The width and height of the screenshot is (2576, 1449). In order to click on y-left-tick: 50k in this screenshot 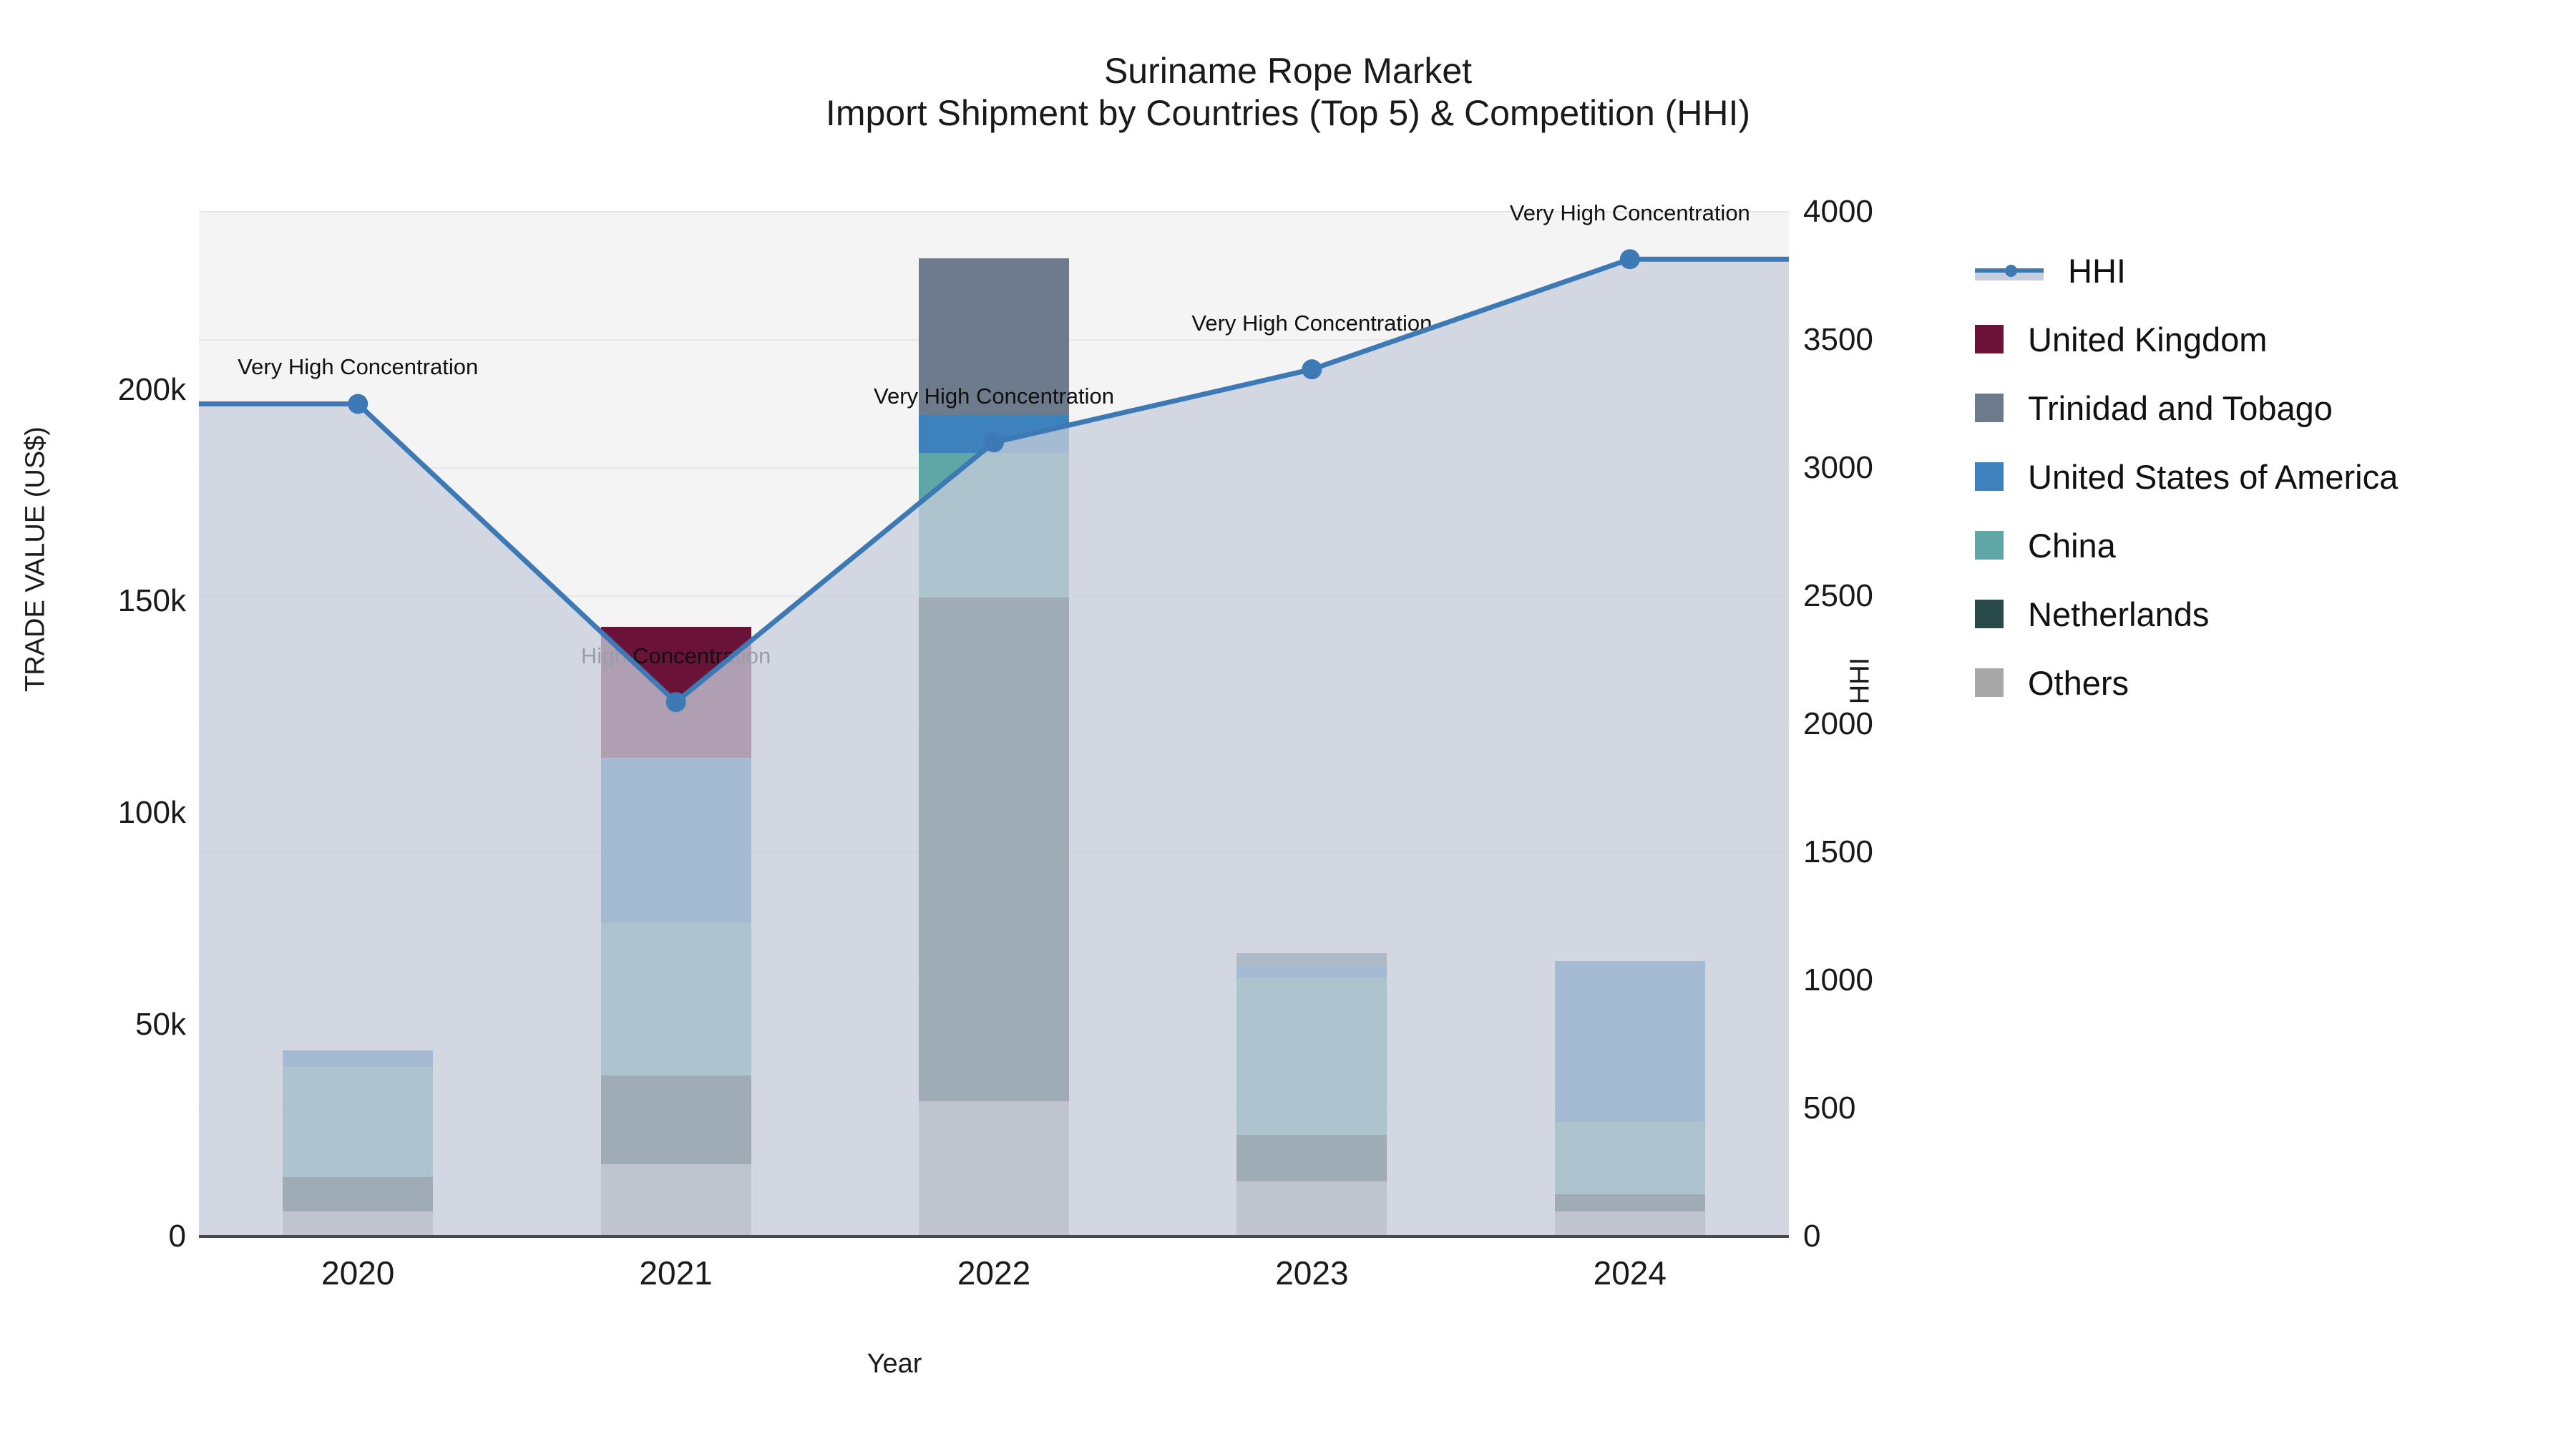, I will do `click(160, 1025)`.